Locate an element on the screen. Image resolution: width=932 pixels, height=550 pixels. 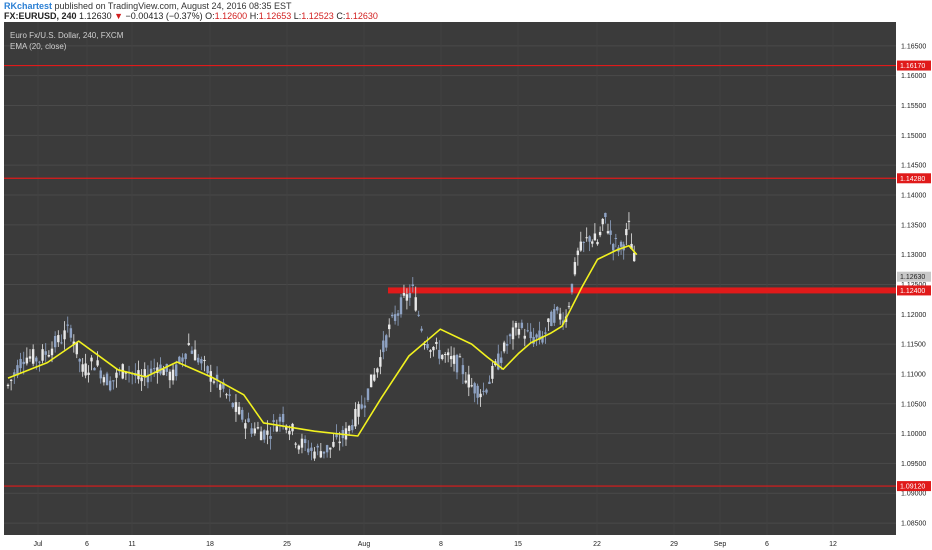
last-price-badge is located at coordinates (914, 276).